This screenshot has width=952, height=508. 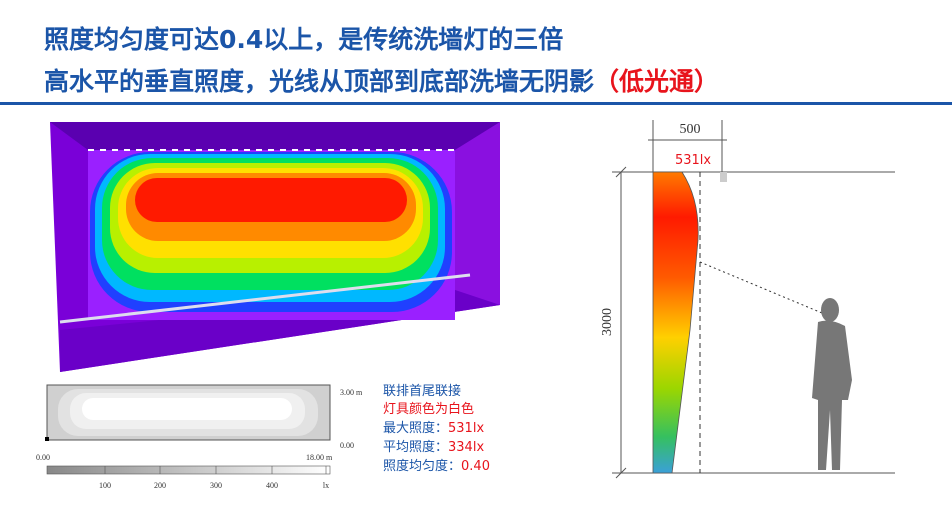 I want to click on dim-label: 3000, so click(x=607, y=322).